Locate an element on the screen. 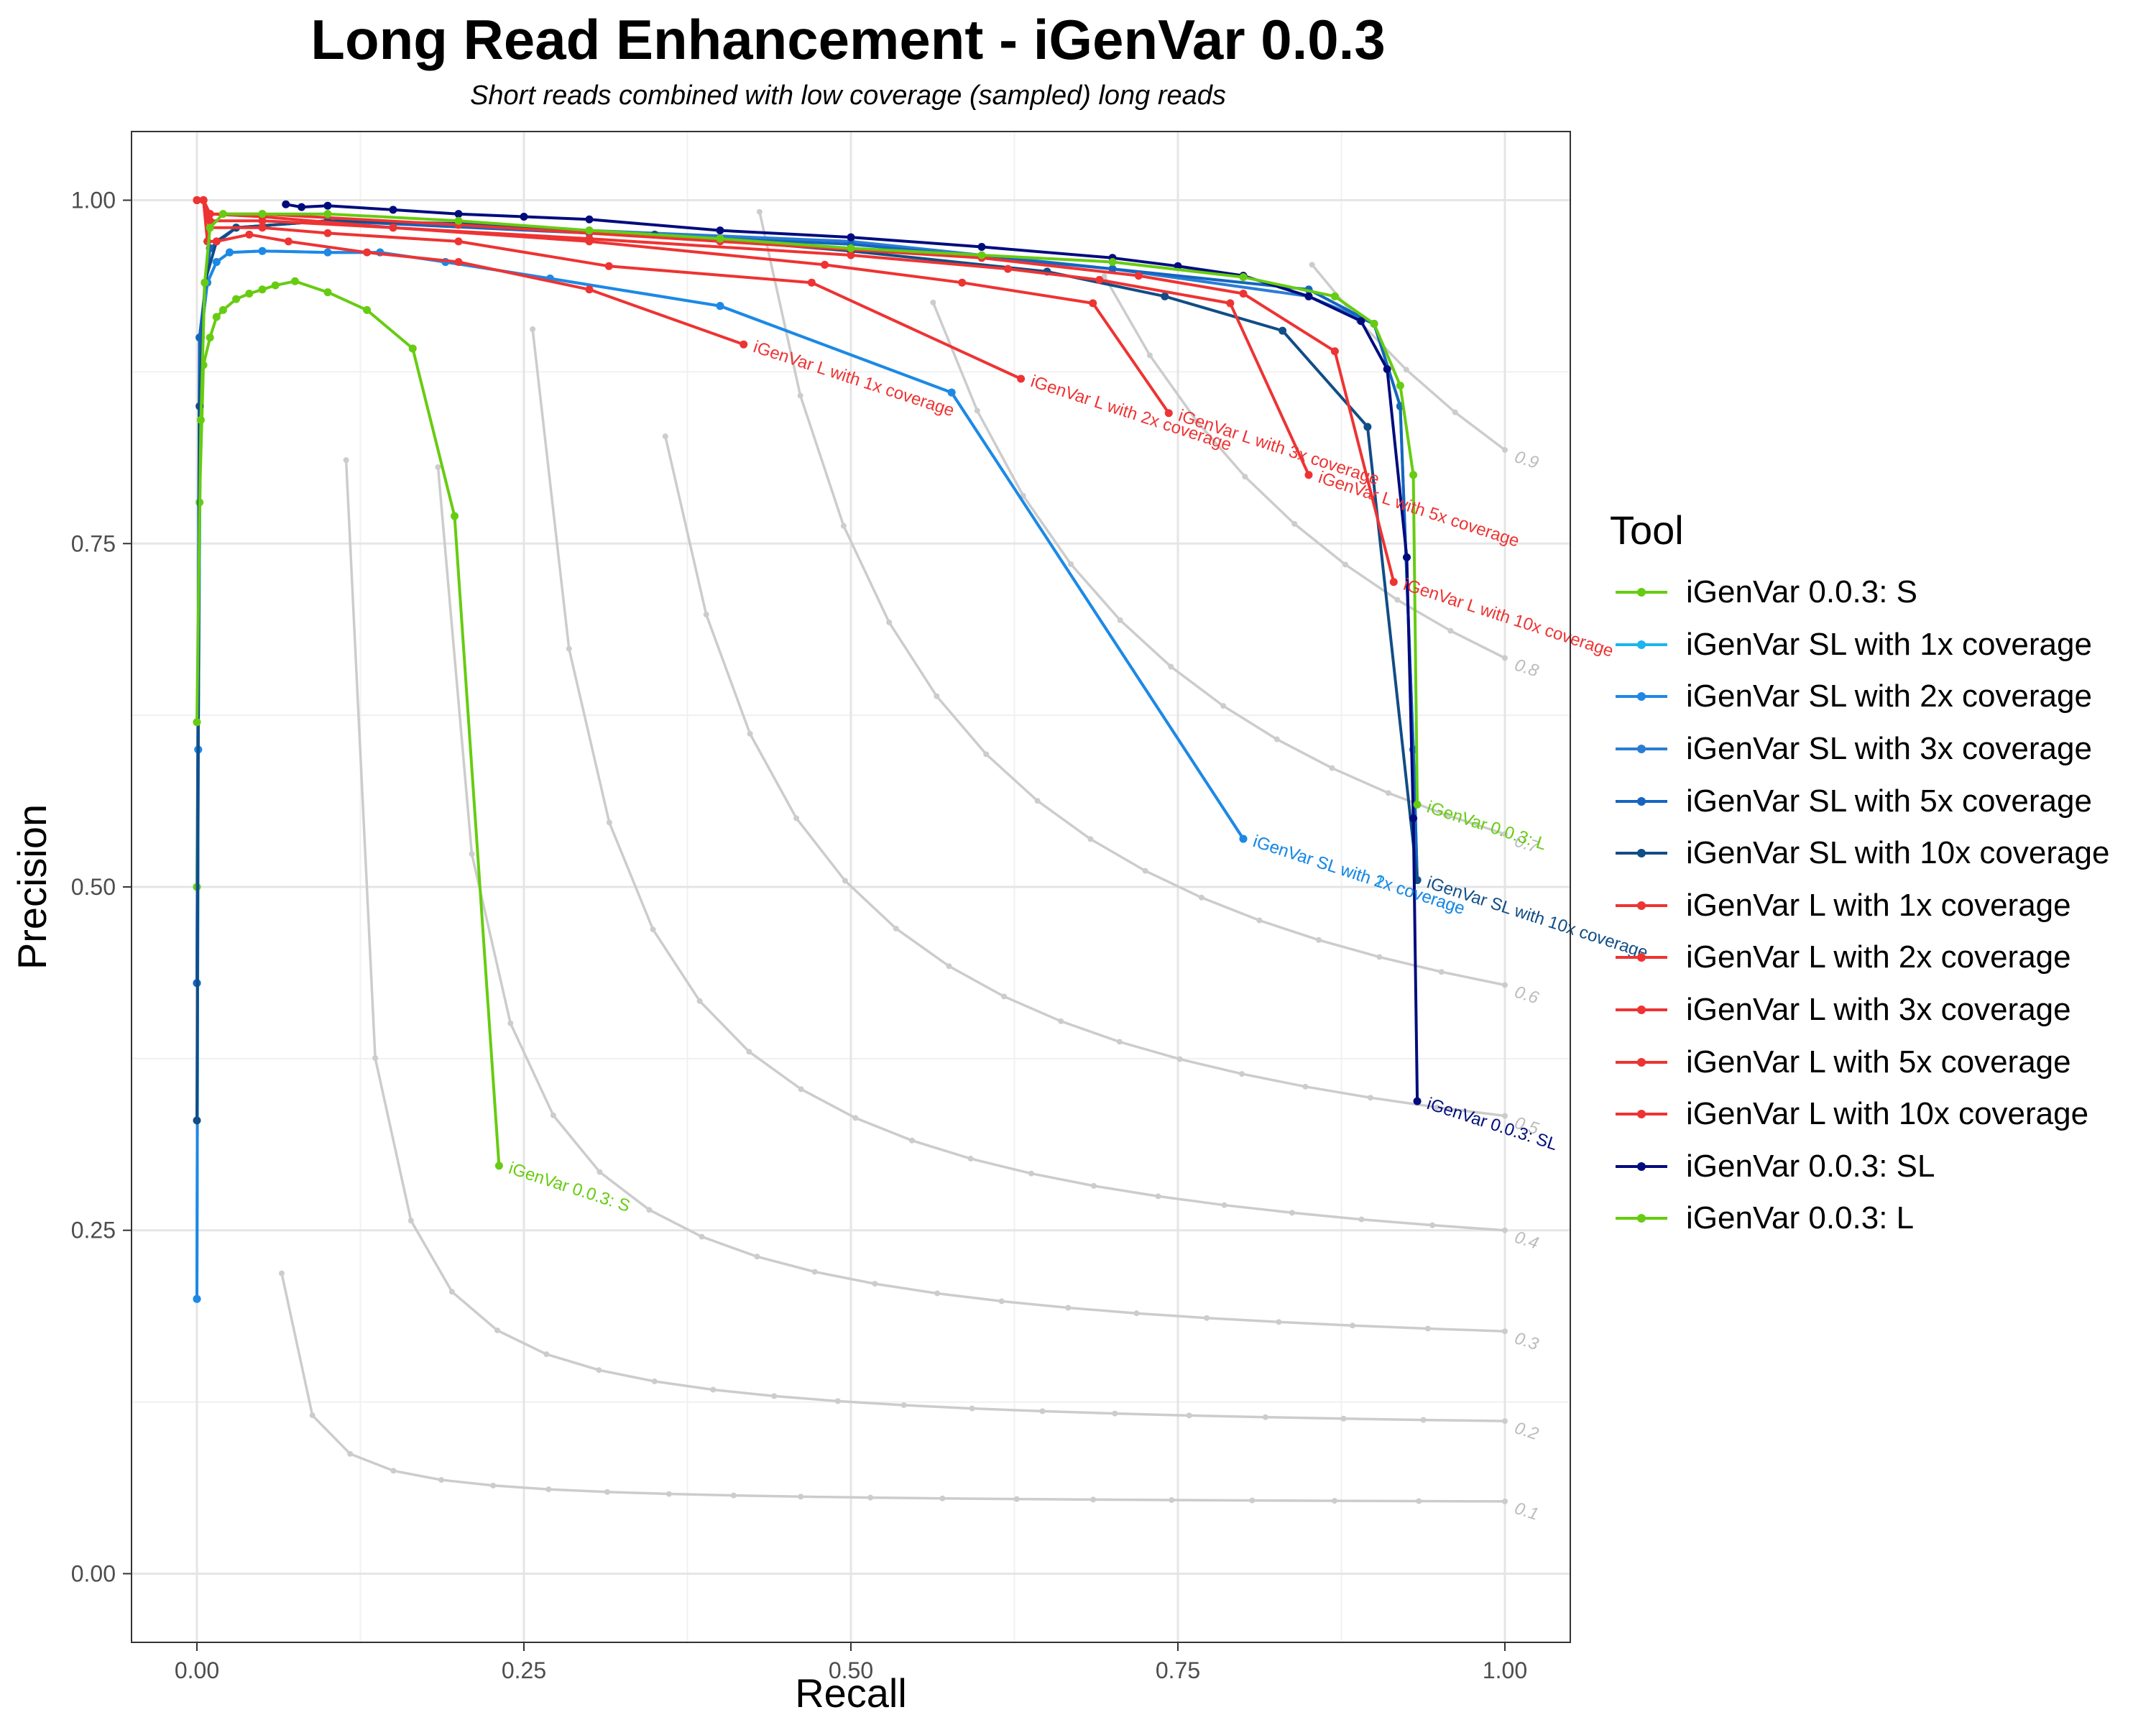  series-end-label: iGenVar L with 1x coverage is located at coordinates (854, 378).